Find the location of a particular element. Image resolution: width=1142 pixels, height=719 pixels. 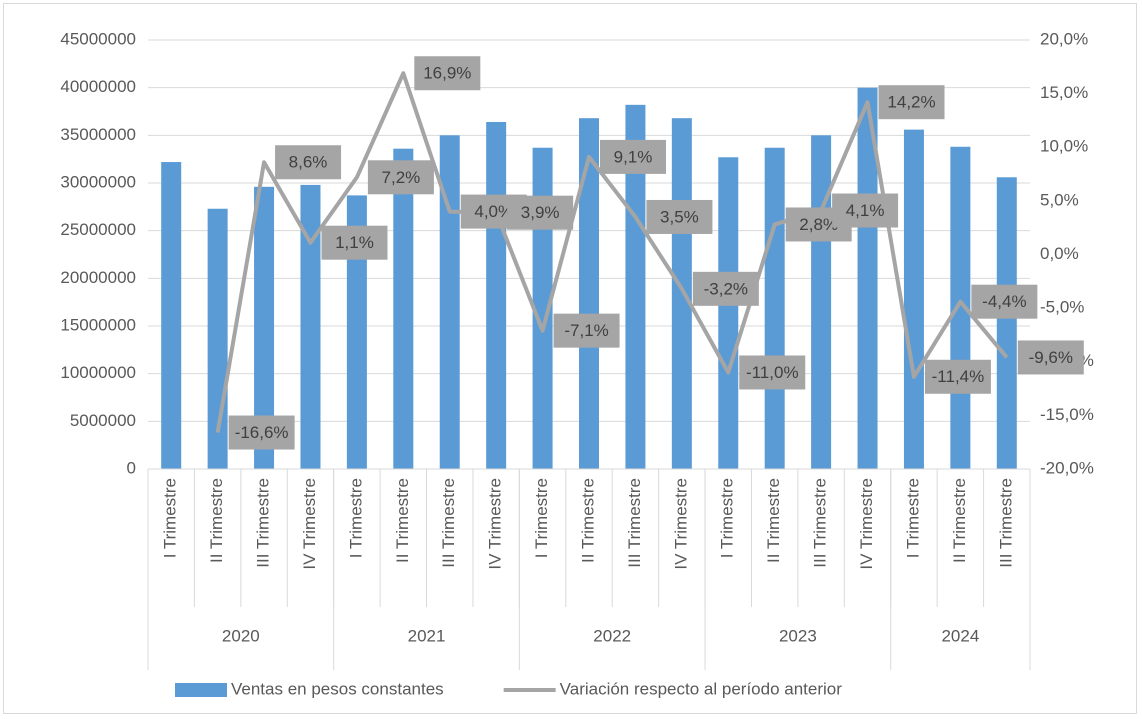

legend-label: Ventas en pesos constantes is located at coordinates (337, 688).